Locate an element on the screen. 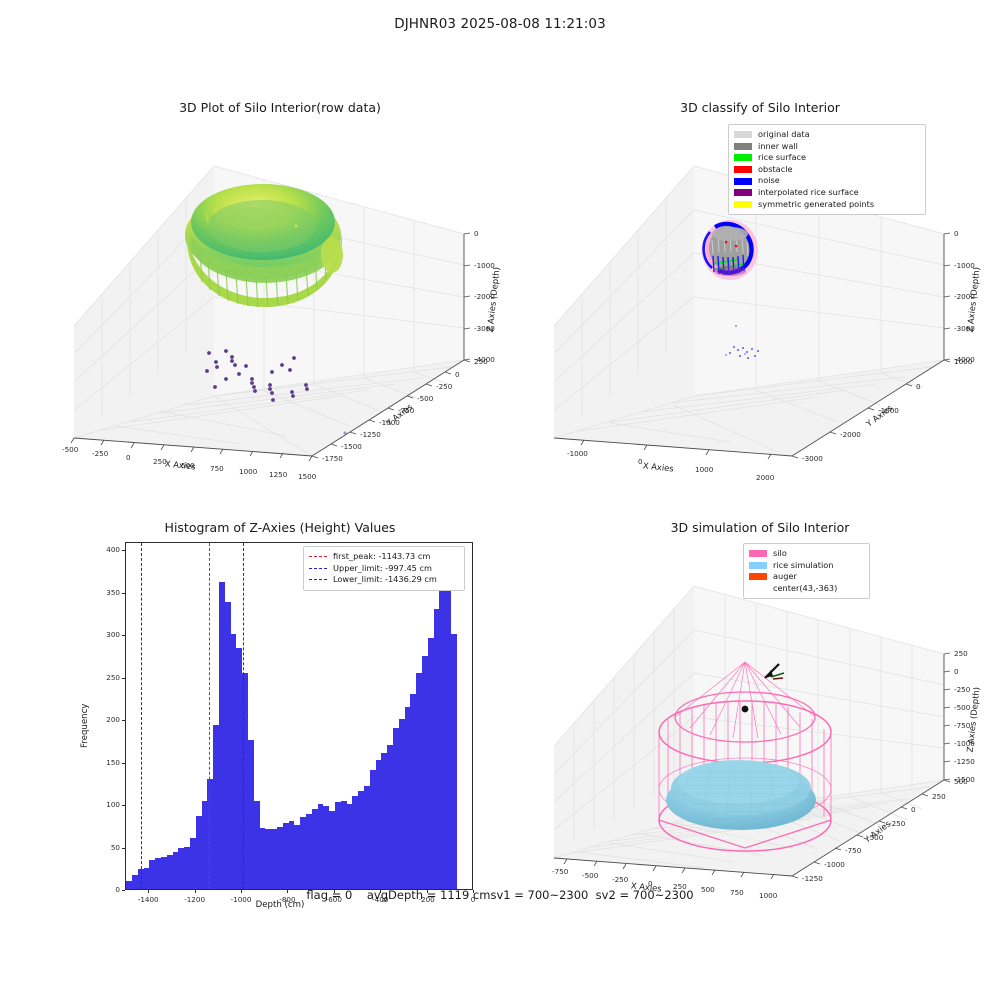 The height and width of the screenshot is (1000, 1000). dashed-line-blue-lower-icon is located at coordinates (318, 580).